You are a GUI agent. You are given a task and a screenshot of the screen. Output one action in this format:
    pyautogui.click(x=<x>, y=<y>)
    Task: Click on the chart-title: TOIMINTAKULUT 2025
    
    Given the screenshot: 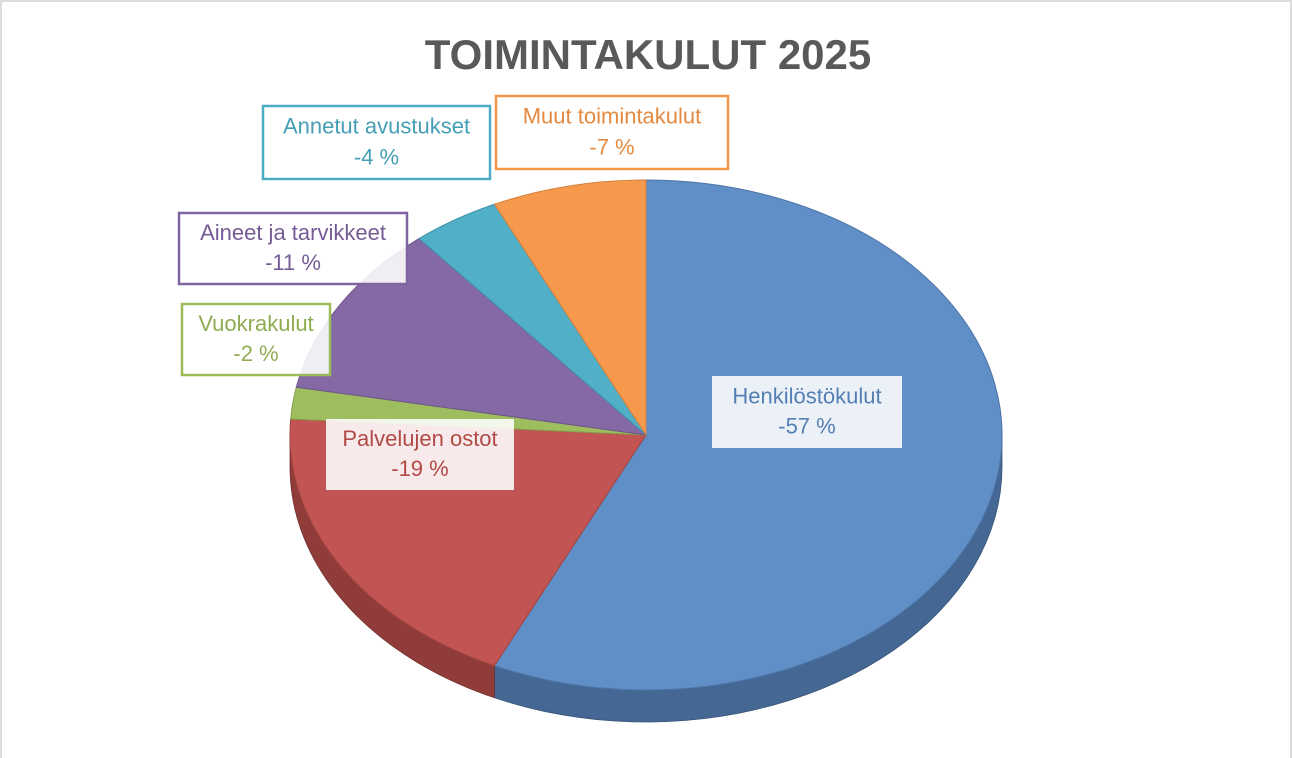 What is the action you would take?
    pyautogui.click(x=648, y=54)
    